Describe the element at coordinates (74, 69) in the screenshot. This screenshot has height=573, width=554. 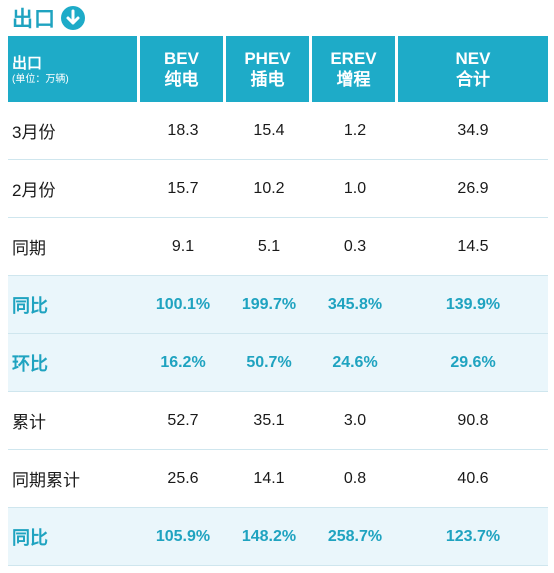
I see `row-header-cell: 出口 (单位：万辆)` at that location.